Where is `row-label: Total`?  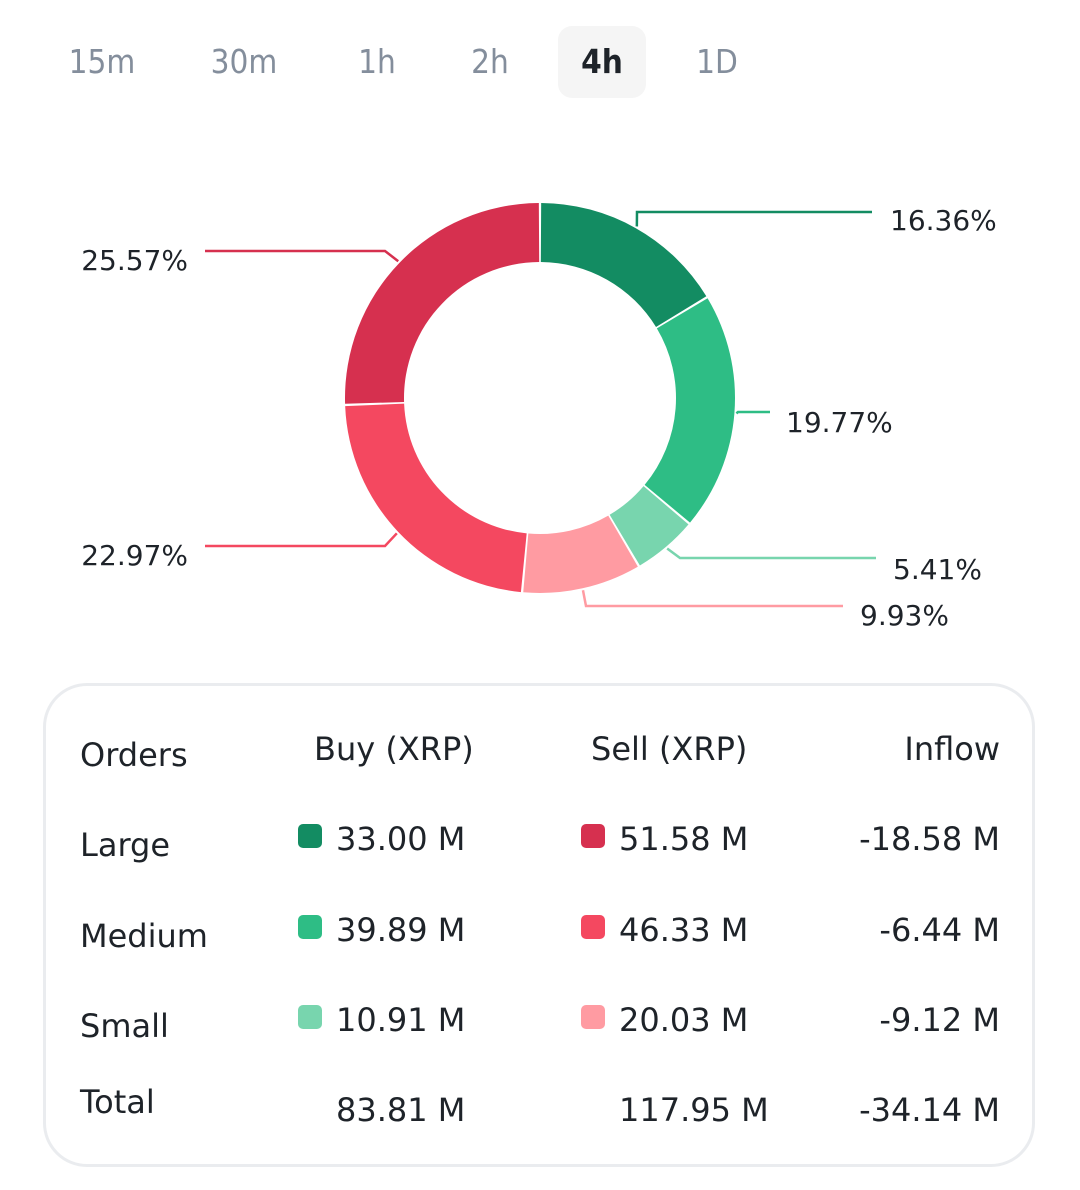
row-label: Total is located at coordinates (117, 1102).